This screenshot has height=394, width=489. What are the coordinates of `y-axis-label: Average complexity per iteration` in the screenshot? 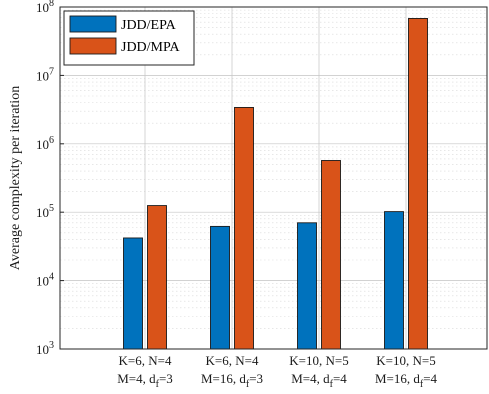 It's located at (15, 178).